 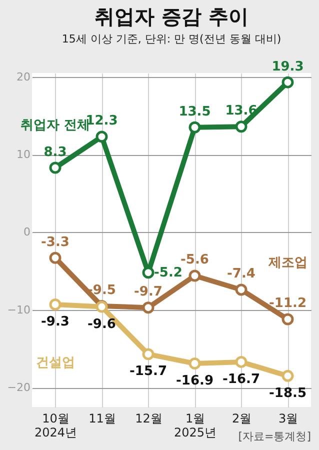 What do you see at coordinates (288, 66) in the screenshot?
I see `data-label: 19.3` at bounding box center [288, 66].